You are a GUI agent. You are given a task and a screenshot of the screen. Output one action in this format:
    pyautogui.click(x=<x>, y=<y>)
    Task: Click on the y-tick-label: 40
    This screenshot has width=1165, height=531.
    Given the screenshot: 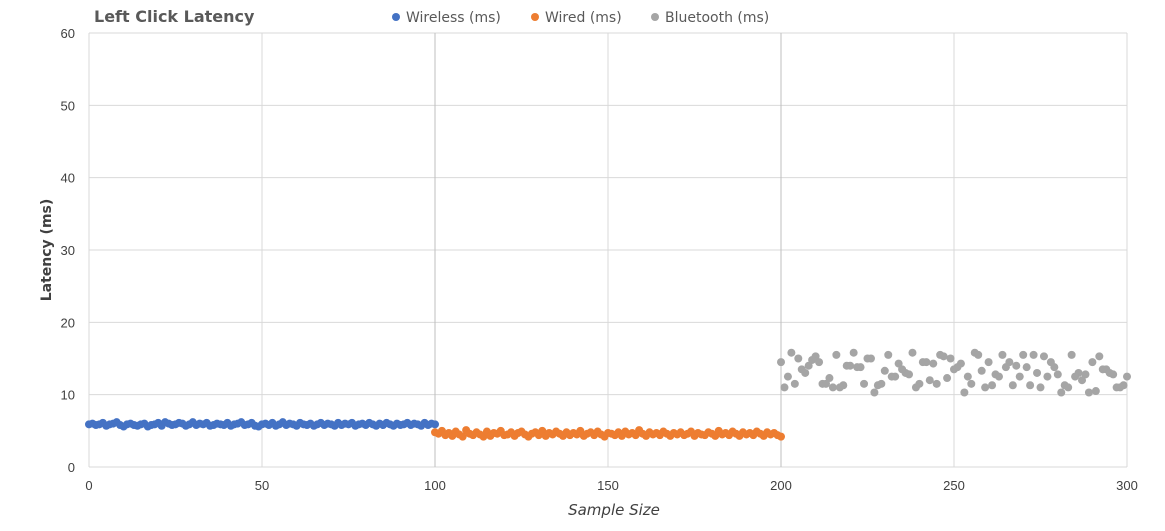 What is the action you would take?
    pyautogui.click(x=68, y=178)
    